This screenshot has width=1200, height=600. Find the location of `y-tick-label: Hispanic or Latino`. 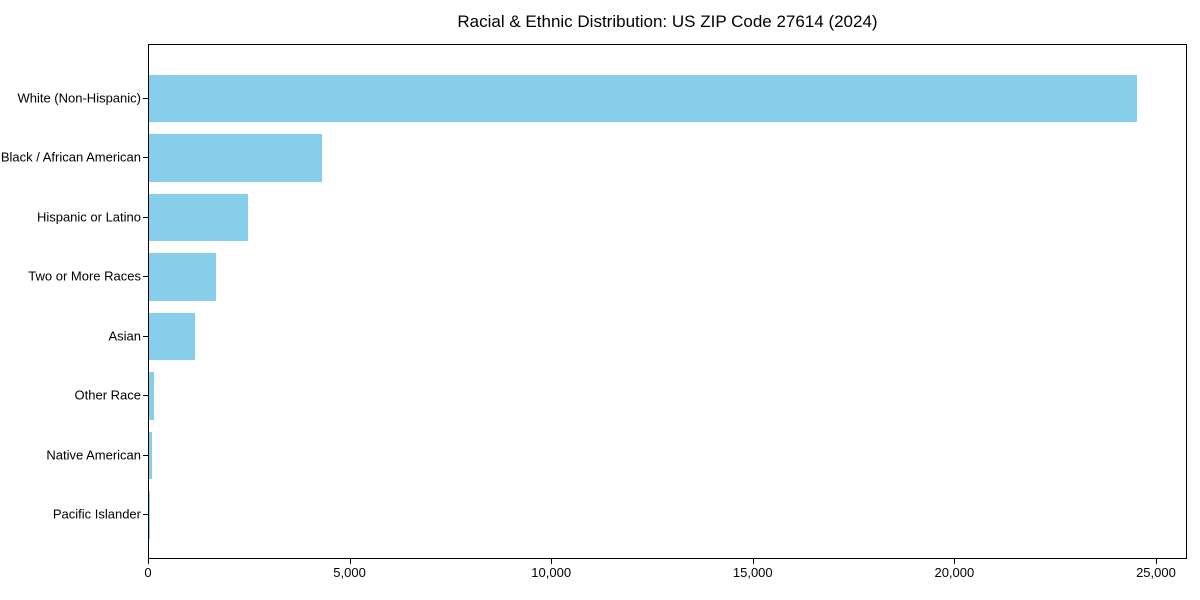

y-tick-label: Hispanic or Latino is located at coordinates (88, 216).